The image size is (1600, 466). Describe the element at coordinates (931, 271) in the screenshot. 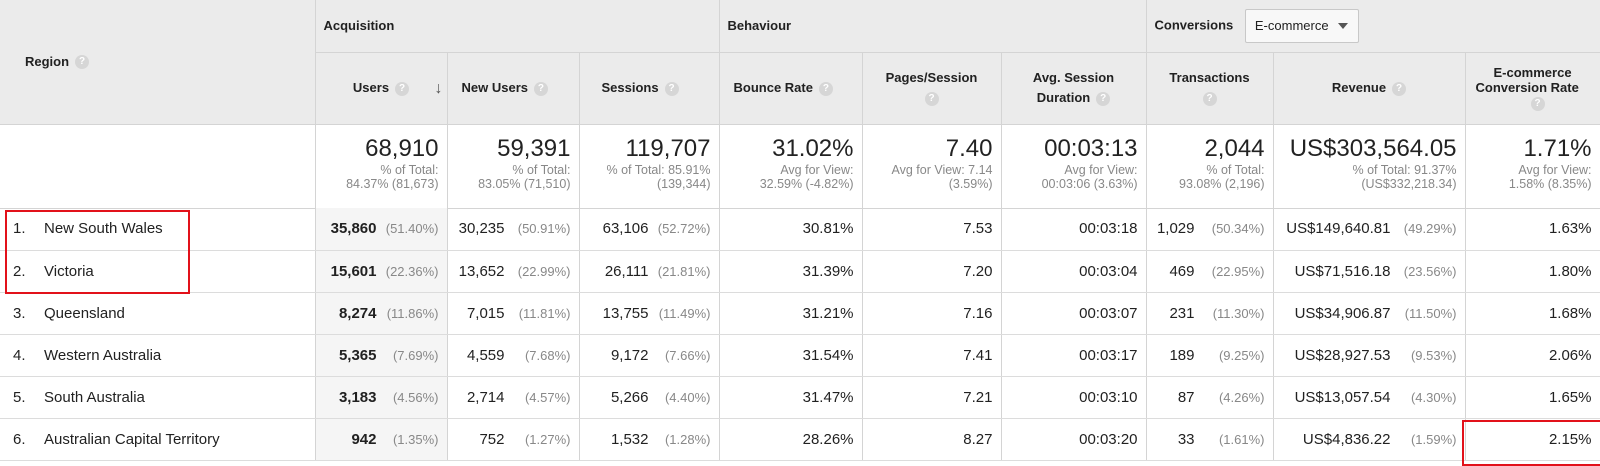

I see `pages-cell: 7.20` at that location.